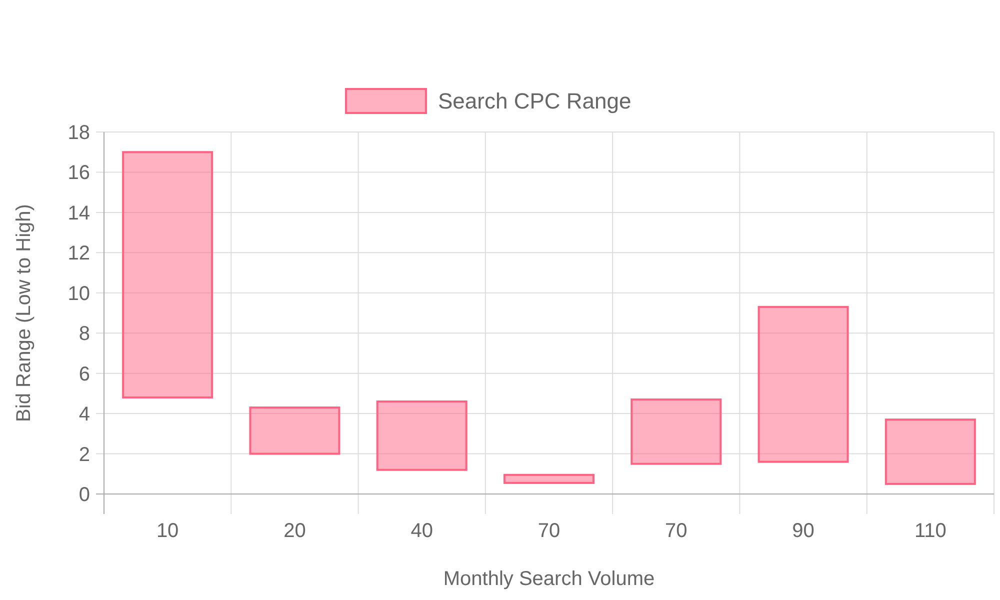  I want to click on x-tick-label: 20, so click(295, 531).